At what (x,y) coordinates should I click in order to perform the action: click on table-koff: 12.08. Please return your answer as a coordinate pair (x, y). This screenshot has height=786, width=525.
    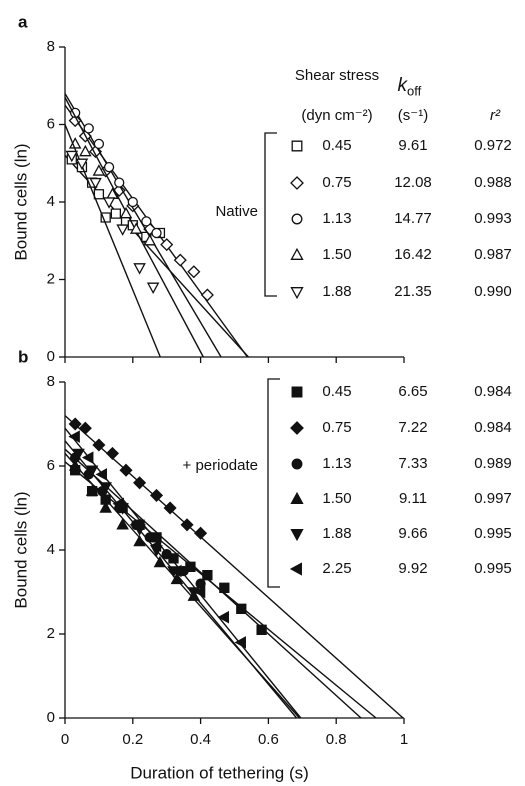
    Looking at the image, I should click on (413, 182).